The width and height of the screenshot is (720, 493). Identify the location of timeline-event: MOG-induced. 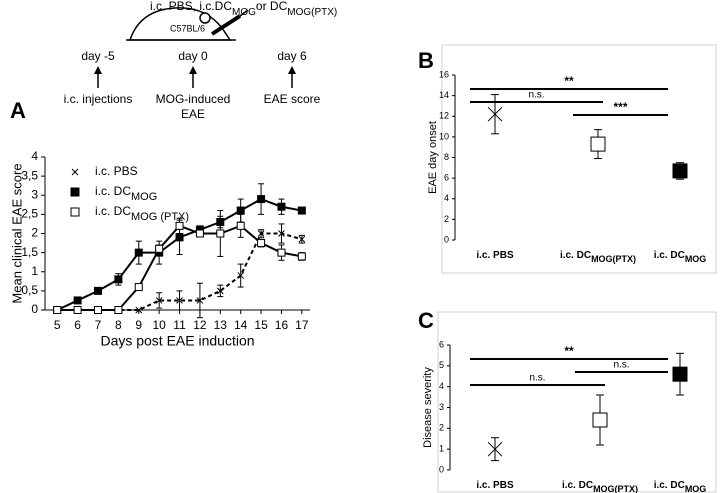
(193, 99).